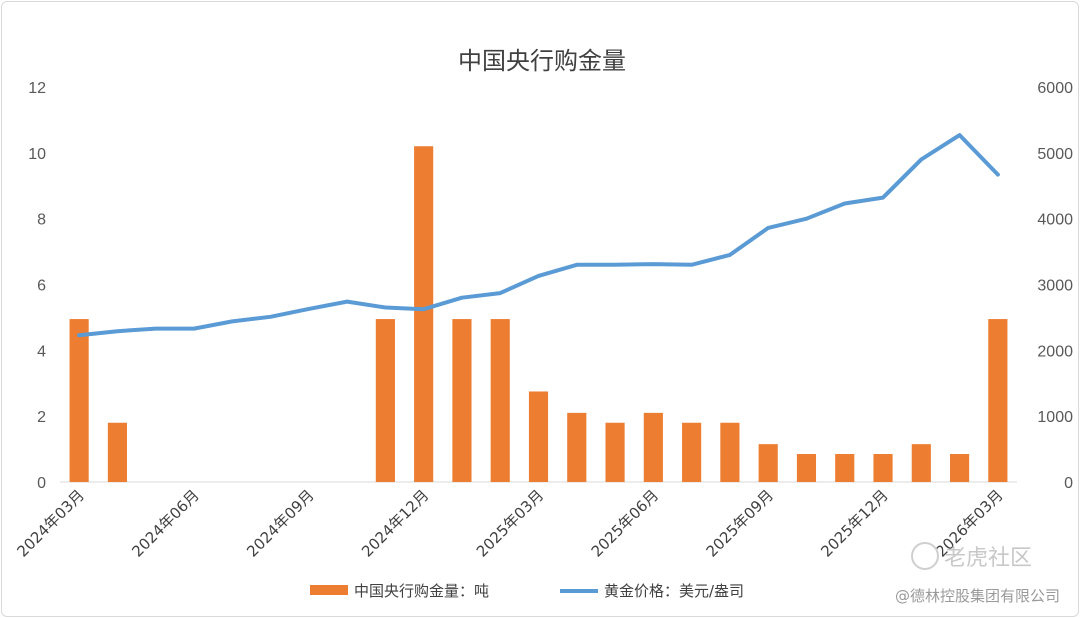 The height and width of the screenshot is (618, 1080). Describe the element at coordinates (37, 154) in the screenshot. I see `y-left-tick-label: 10` at that location.